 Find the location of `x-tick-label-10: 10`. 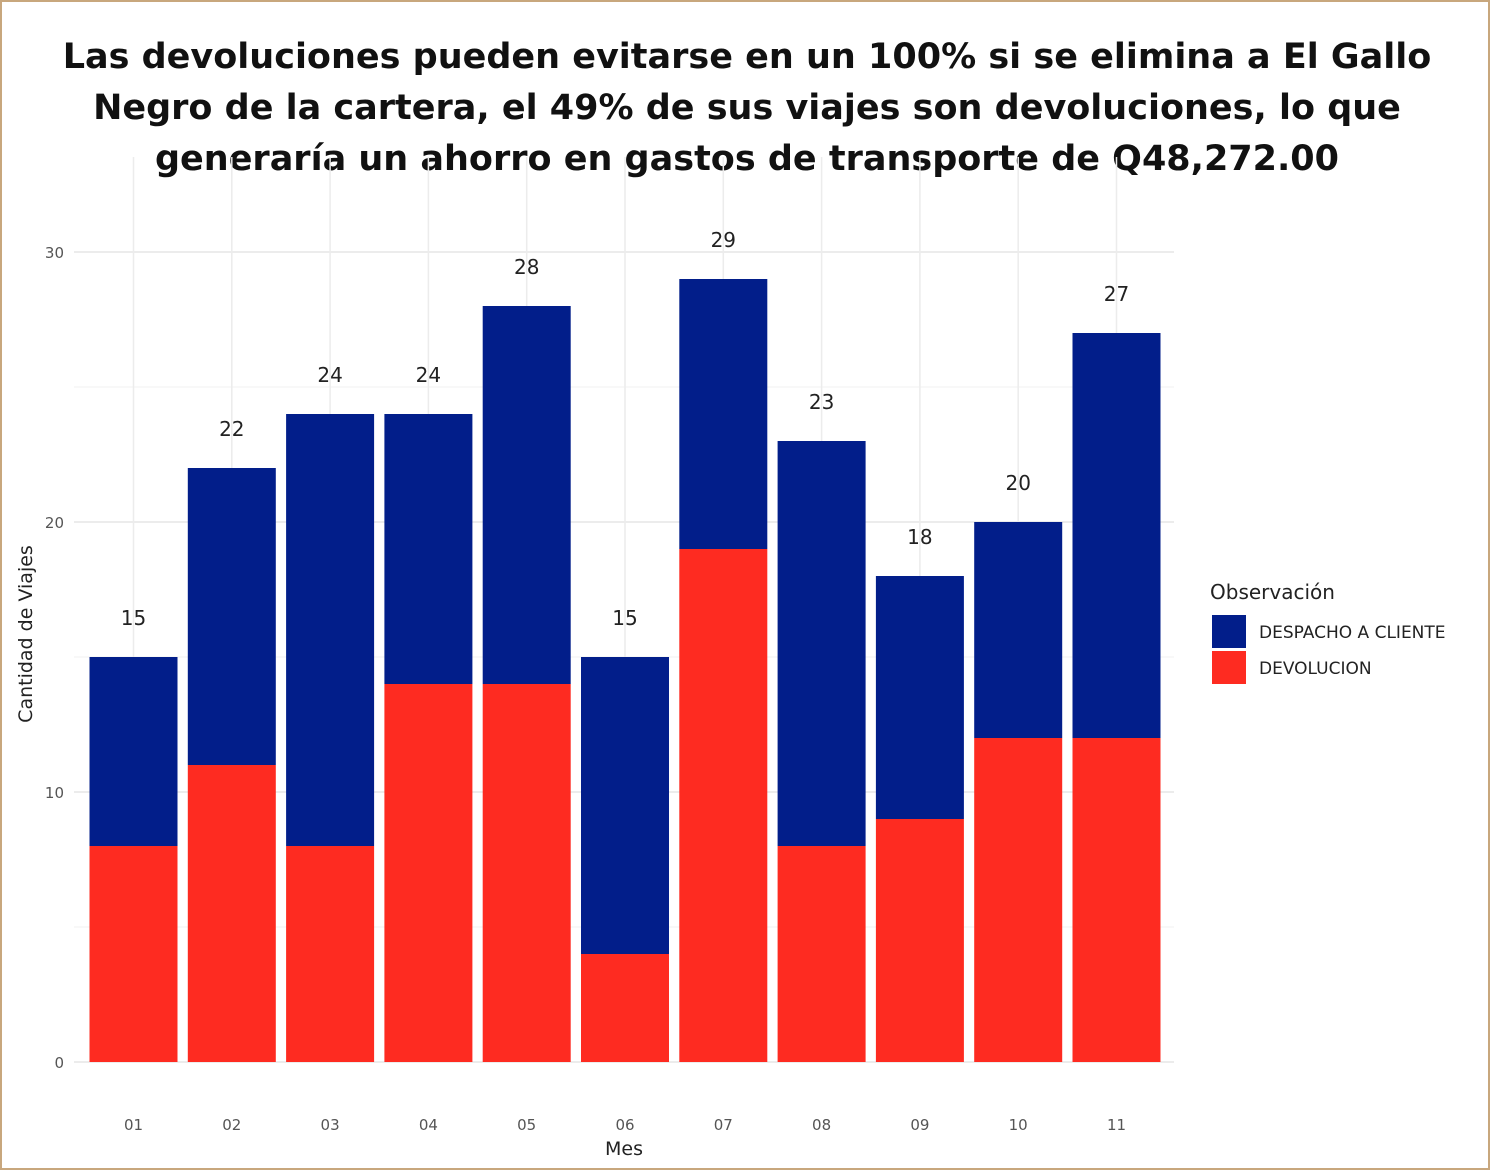

x-tick-label-10: 10 is located at coordinates (1018, 1125).